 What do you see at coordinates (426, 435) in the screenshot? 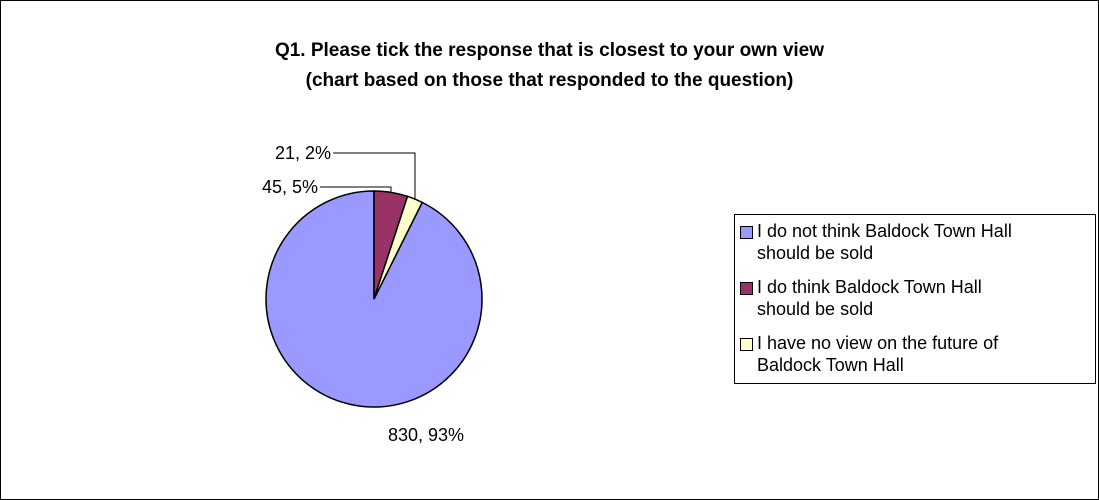
I see `data-label-not-sold: 830, 93%` at bounding box center [426, 435].